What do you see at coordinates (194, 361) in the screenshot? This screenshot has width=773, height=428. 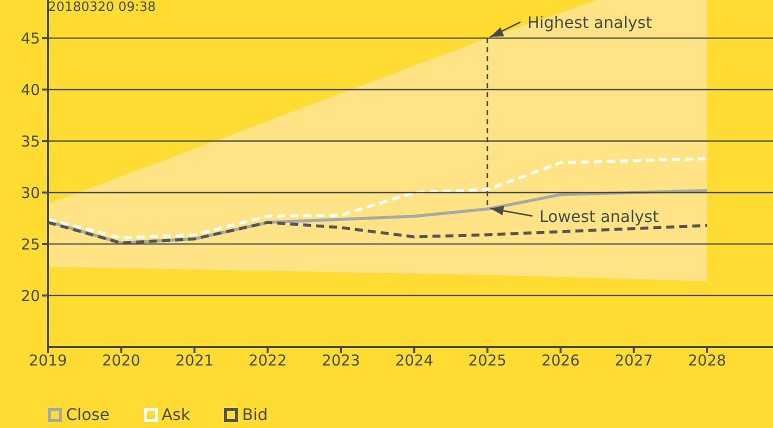 I see `x-tick-label: 2021` at bounding box center [194, 361].